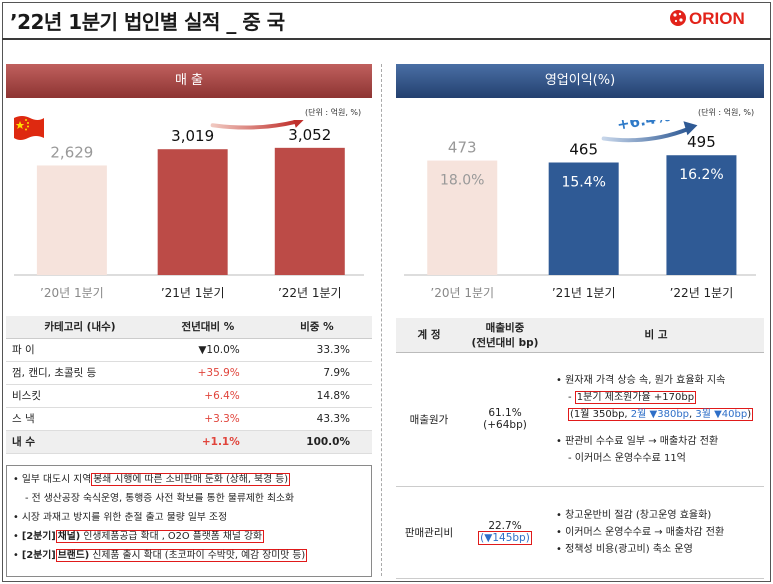 The image size is (773, 584). What do you see at coordinates (254, 125) in the screenshot?
I see `growth-arrow` at bounding box center [254, 125].